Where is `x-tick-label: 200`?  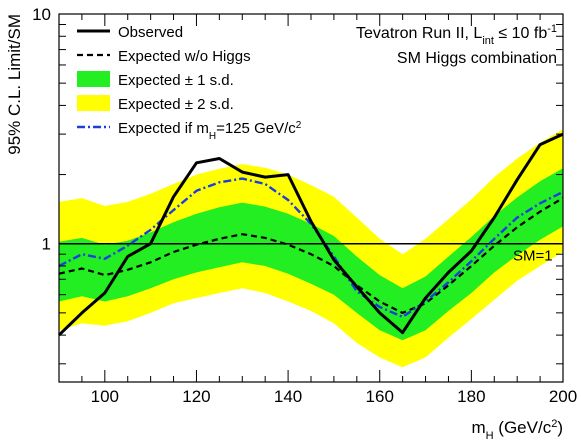 x-tick-label: 200 is located at coordinates (563, 396).